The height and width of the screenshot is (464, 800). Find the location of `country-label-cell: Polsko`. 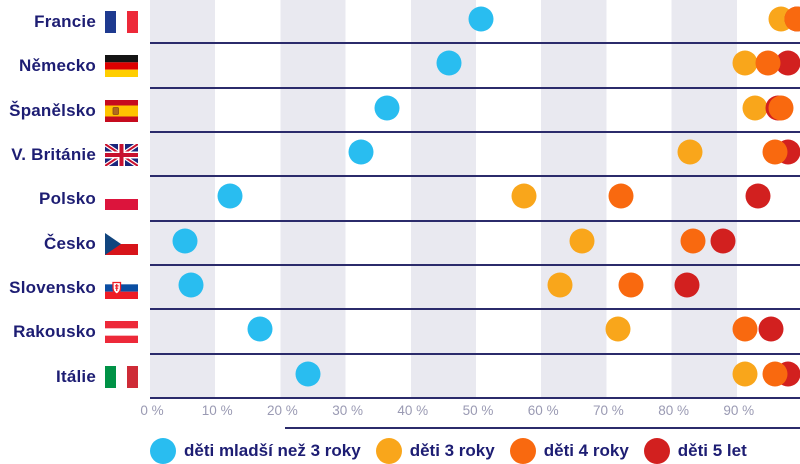

country-label-cell: Polsko is located at coordinates (75, 199).